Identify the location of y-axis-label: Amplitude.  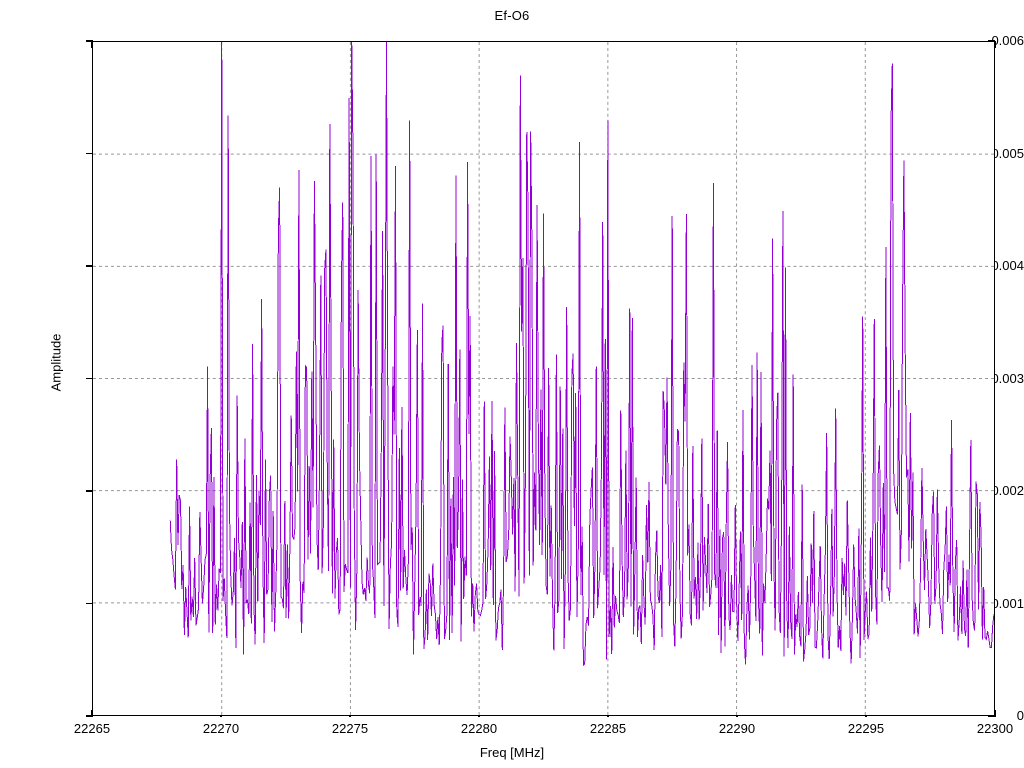
(56, 362).